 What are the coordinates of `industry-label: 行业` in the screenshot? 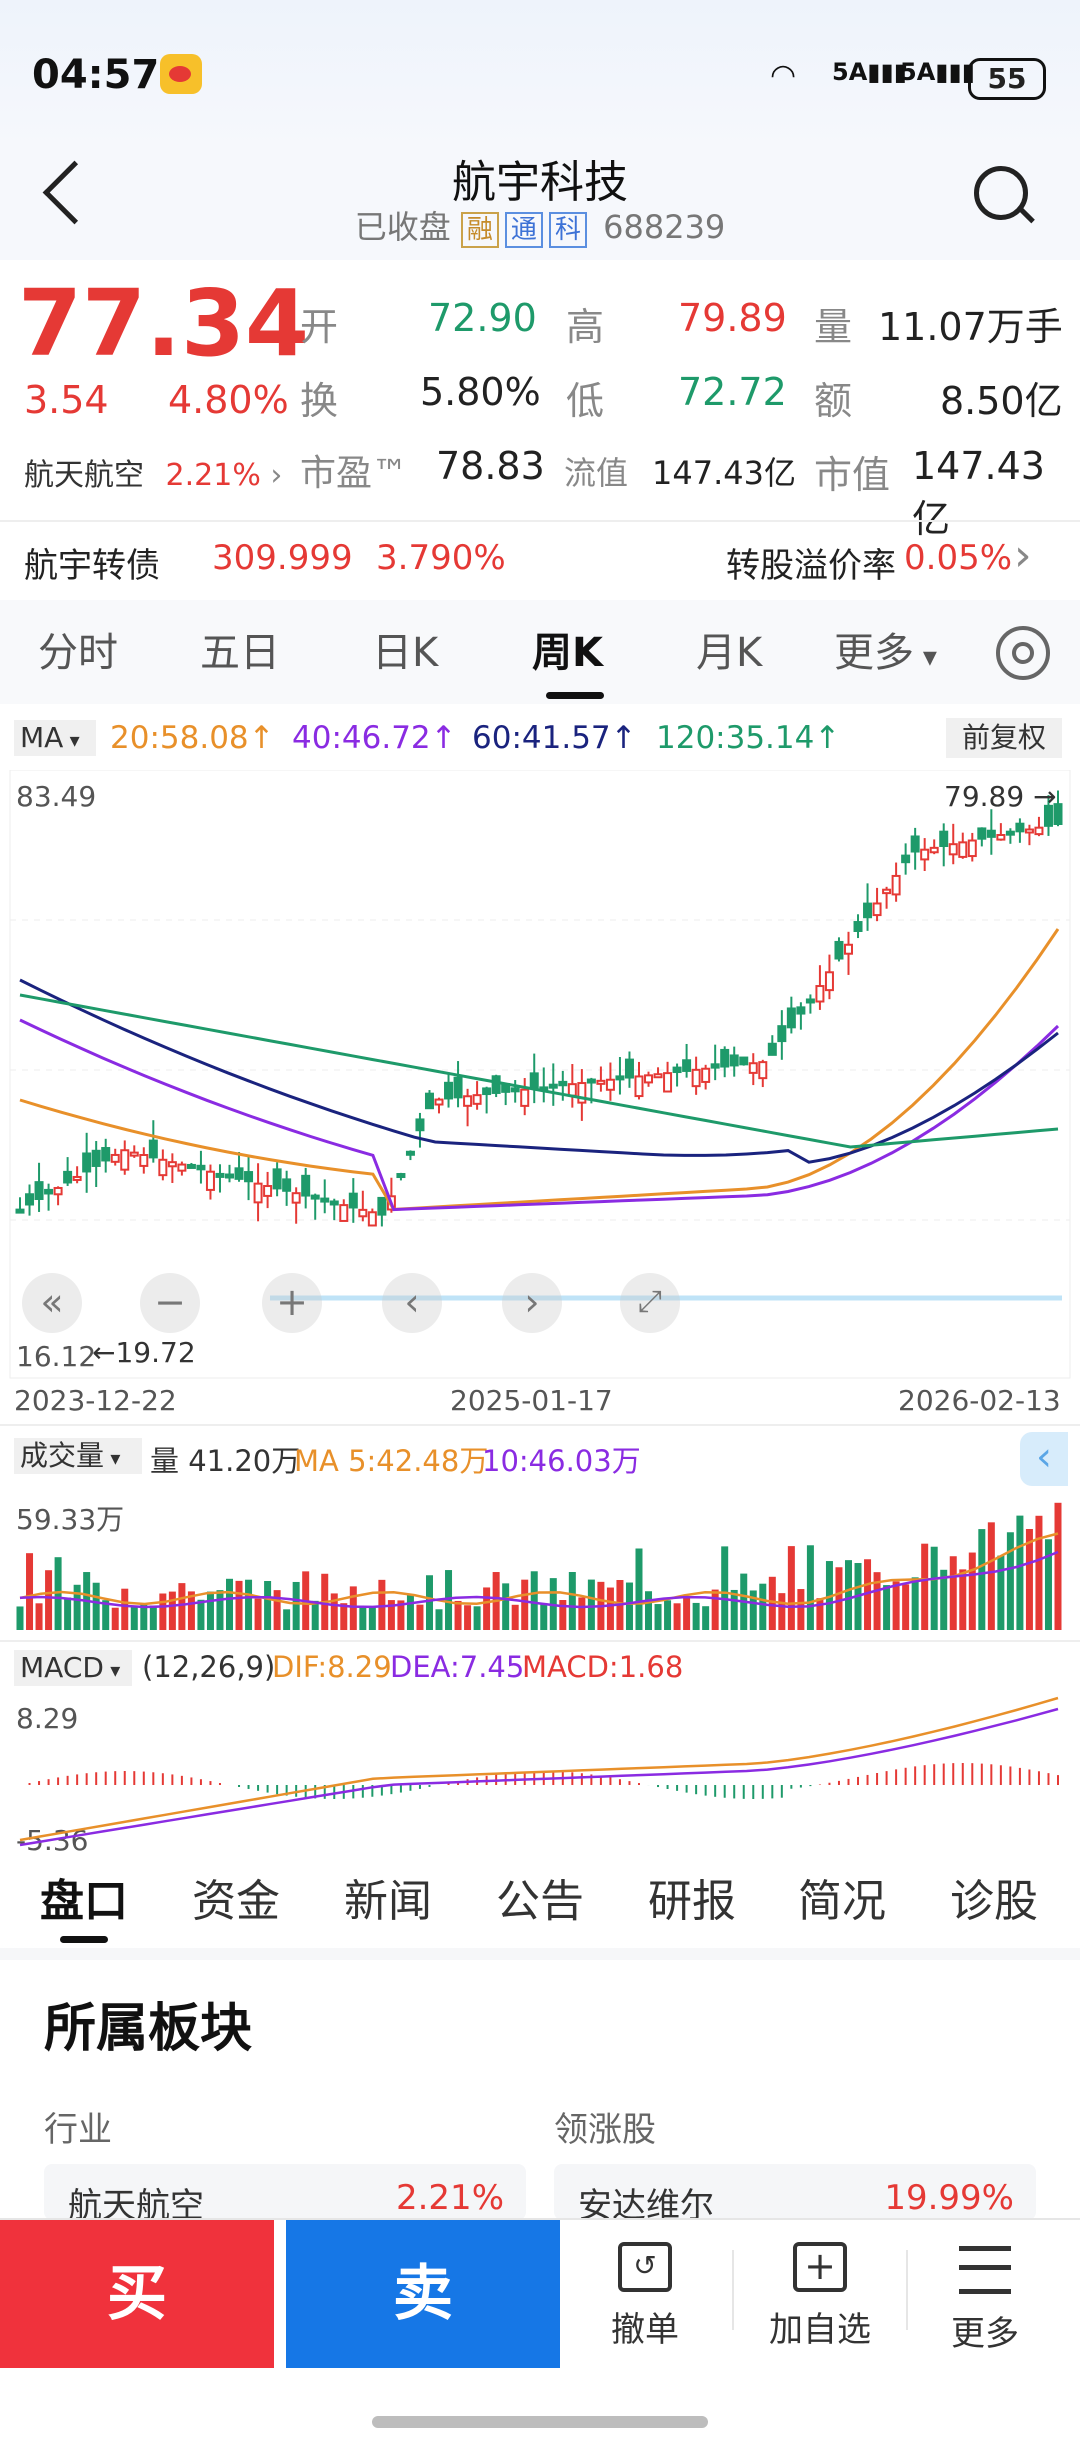 It's located at (78, 2130).